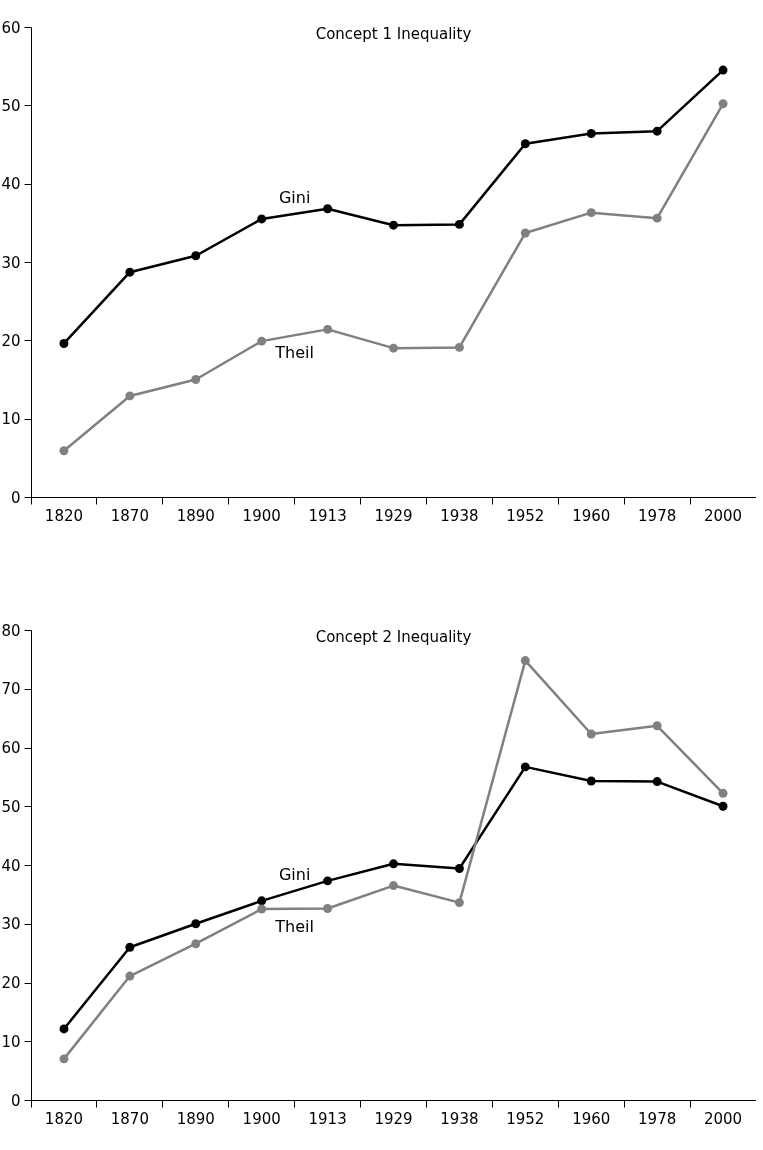 This screenshot has height=1150, width=763. I want to click on chart-title: Concept 1 Inequality, so click(393, 34).